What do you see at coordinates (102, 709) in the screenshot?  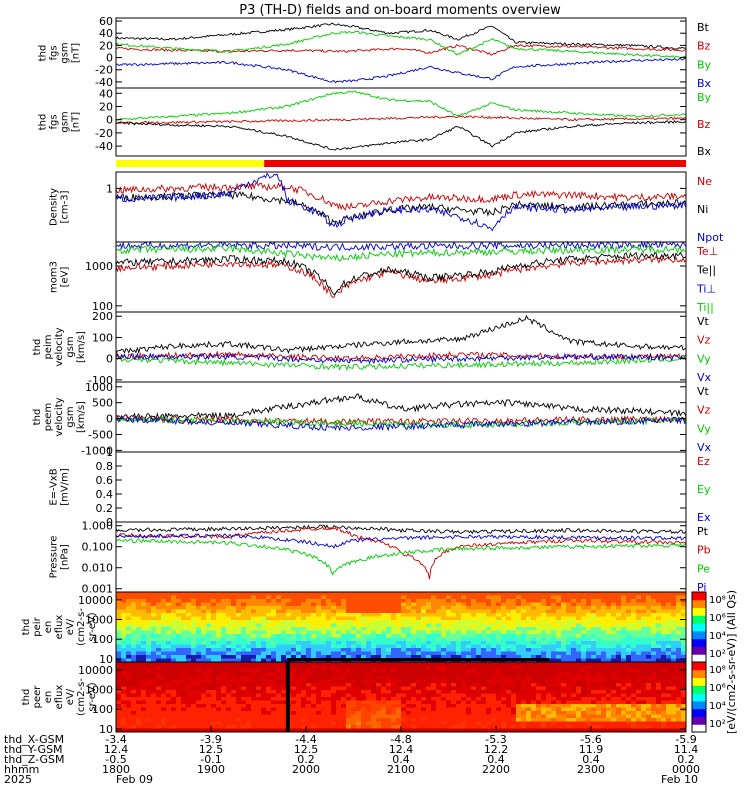 I see `y-tick-label: 100` at bounding box center [102, 709].